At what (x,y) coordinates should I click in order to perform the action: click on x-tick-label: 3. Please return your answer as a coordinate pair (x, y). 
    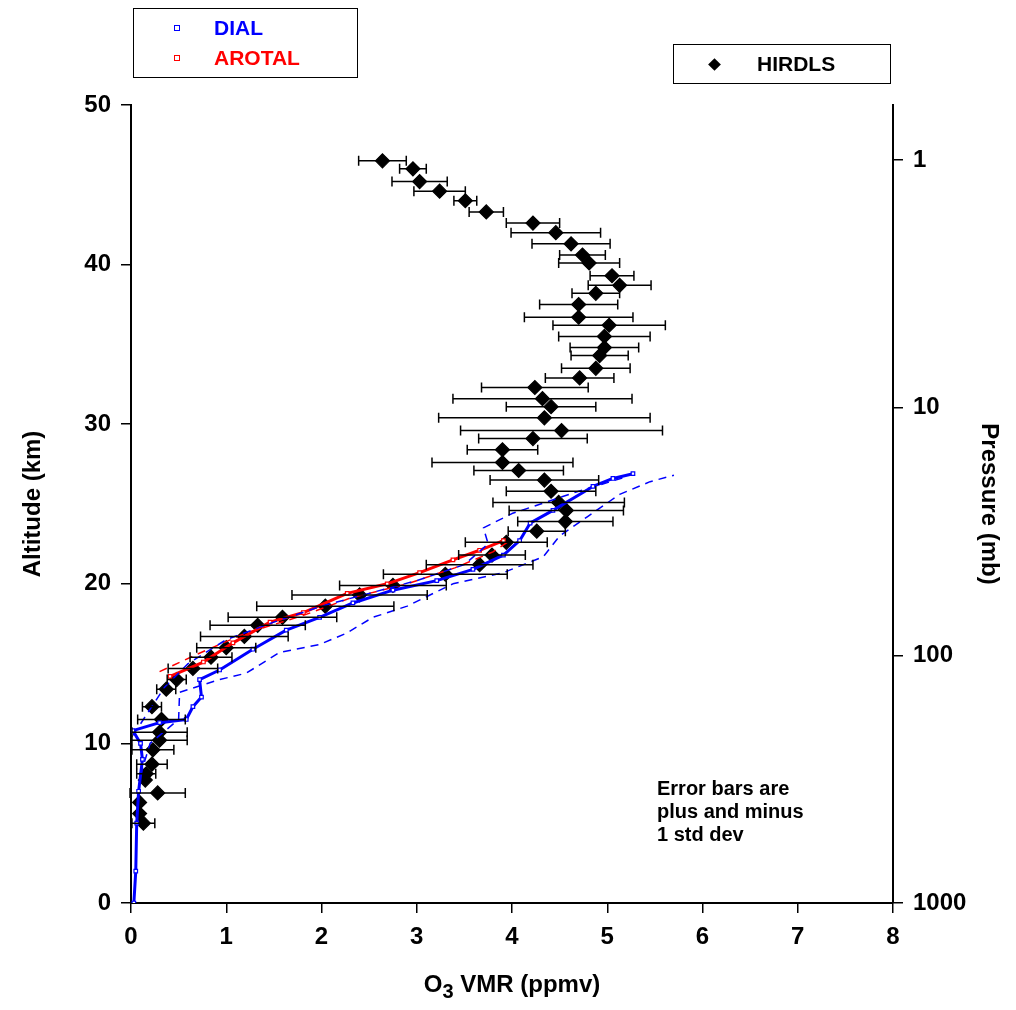
    Looking at the image, I should click on (417, 936).